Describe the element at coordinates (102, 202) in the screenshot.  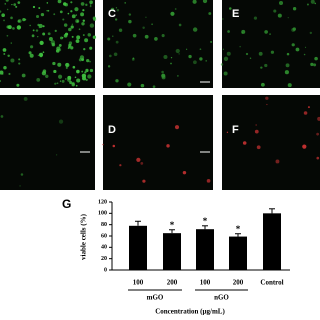
I see `y-tick-label: 120` at that location.